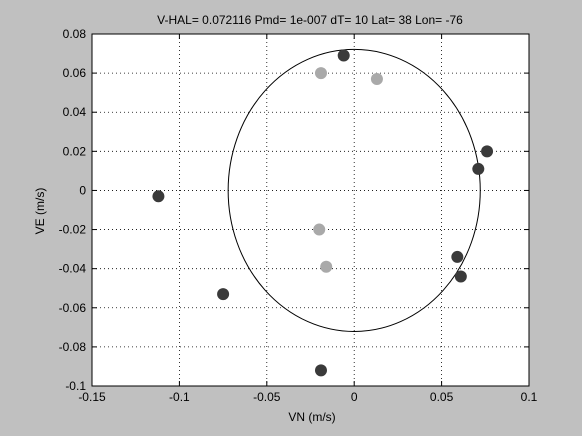 This screenshot has width=582, height=436. Describe the element at coordinates (267, 397) in the screenshot. I see `x-tick-label: -0.05` at that location.